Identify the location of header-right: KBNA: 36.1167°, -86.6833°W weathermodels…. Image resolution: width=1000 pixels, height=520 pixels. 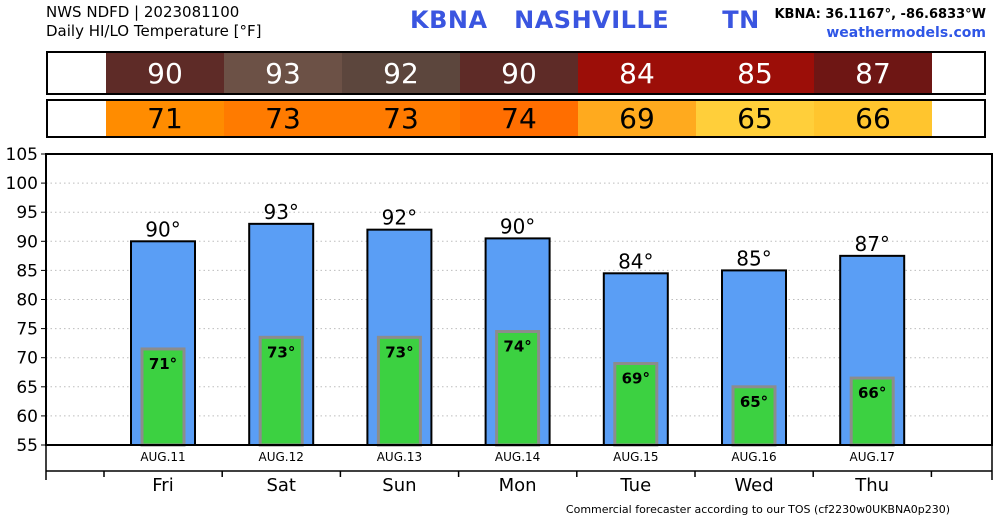
(880, 24).